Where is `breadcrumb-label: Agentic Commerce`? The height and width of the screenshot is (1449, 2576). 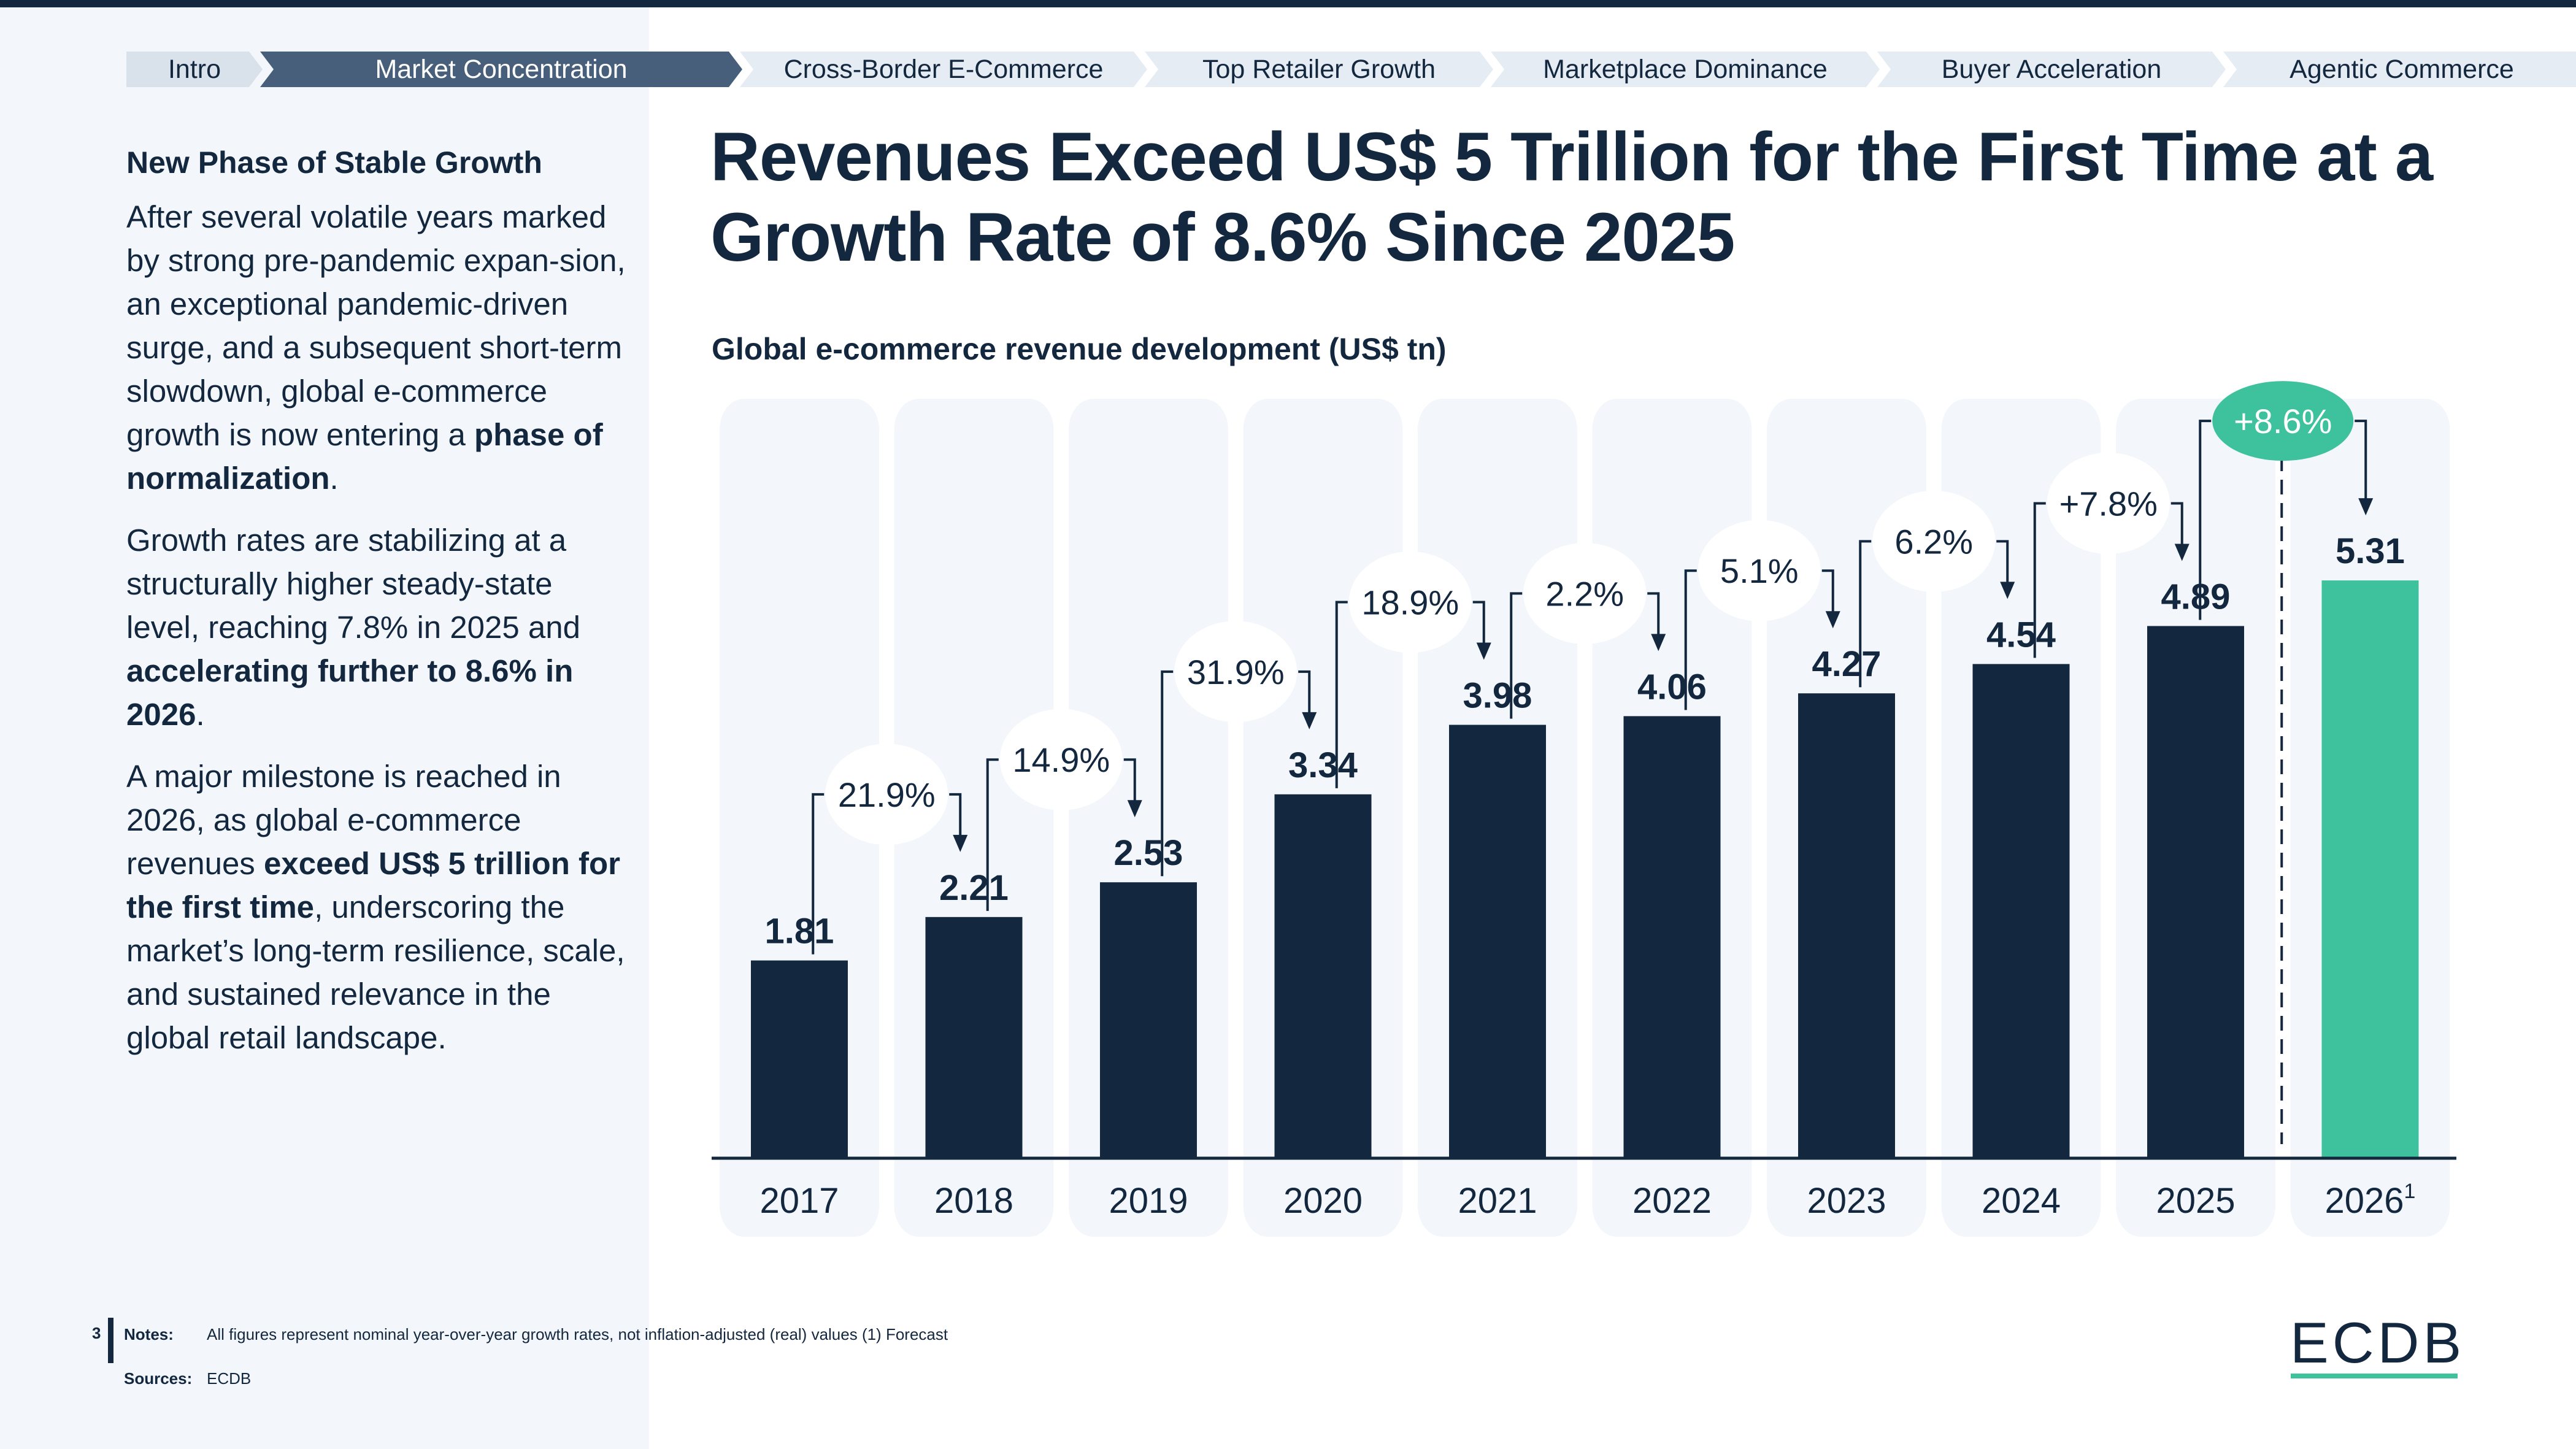 breadcrumb-label: Agentic Commerce is located at coordinates (2402, 69).